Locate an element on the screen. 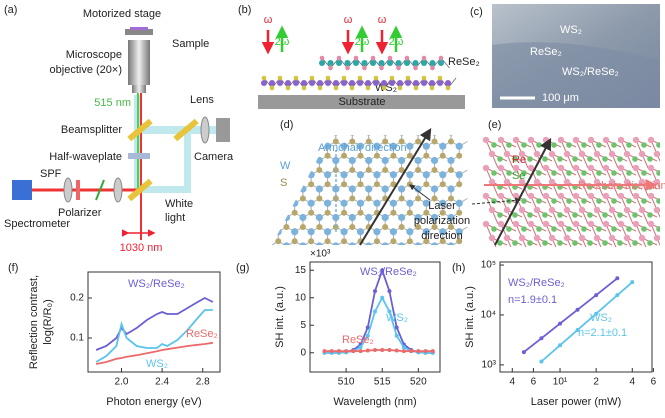 This screenshot has width=665, height=418. y-axis-label: SH int. (a.u.) is located at coordinates (470, 317).